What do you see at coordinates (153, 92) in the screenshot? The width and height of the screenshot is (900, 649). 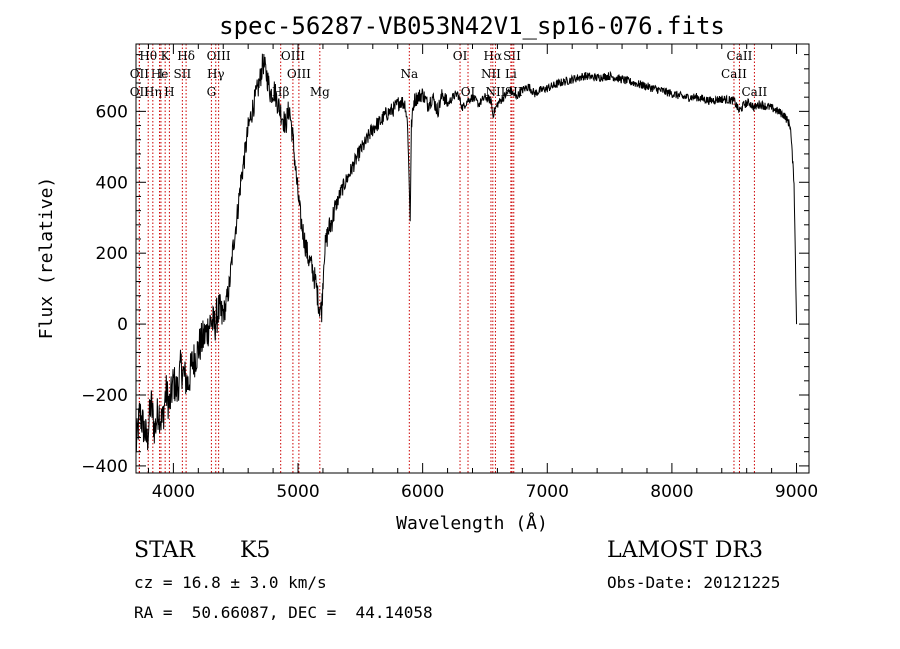 I see `marker-label: Hη` at bounding box center [153, 92].